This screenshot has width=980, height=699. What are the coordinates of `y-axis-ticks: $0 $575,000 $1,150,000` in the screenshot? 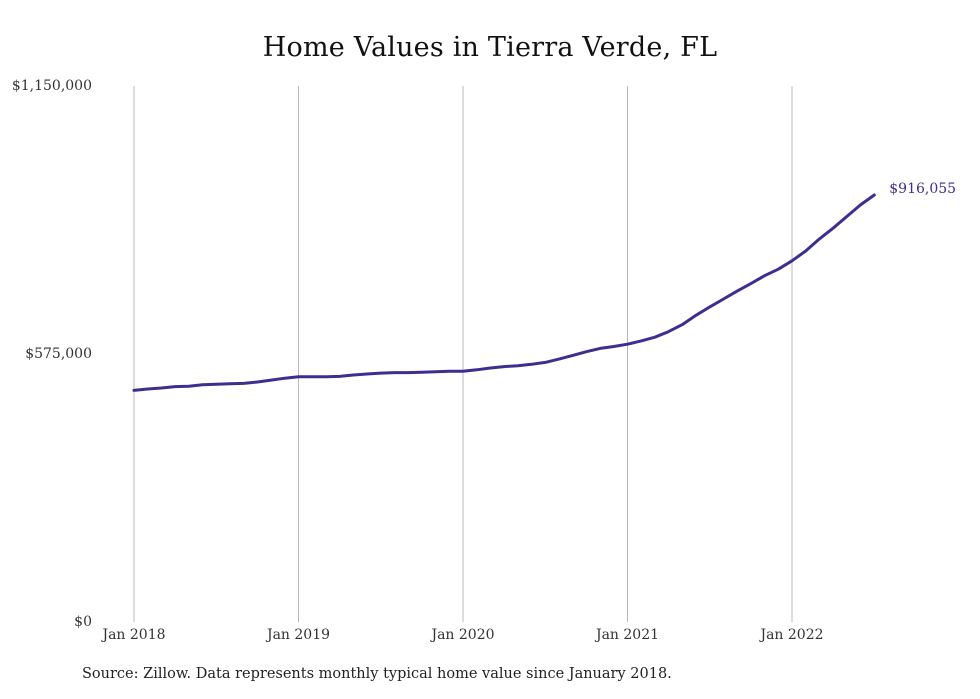 It's located at (52, 354).